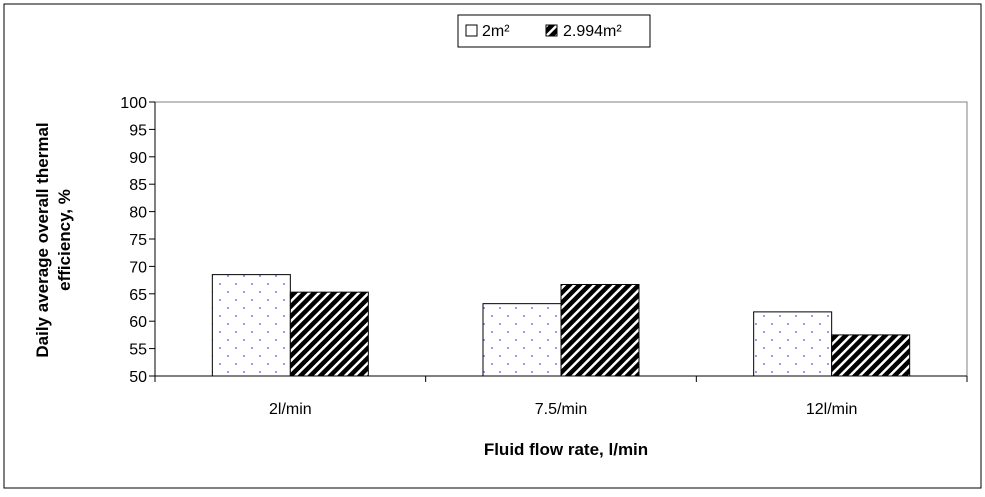 The width and height of the screenshot is (985, 497). I want to click on x-tick-label: 2l/min, so click(290, 409).